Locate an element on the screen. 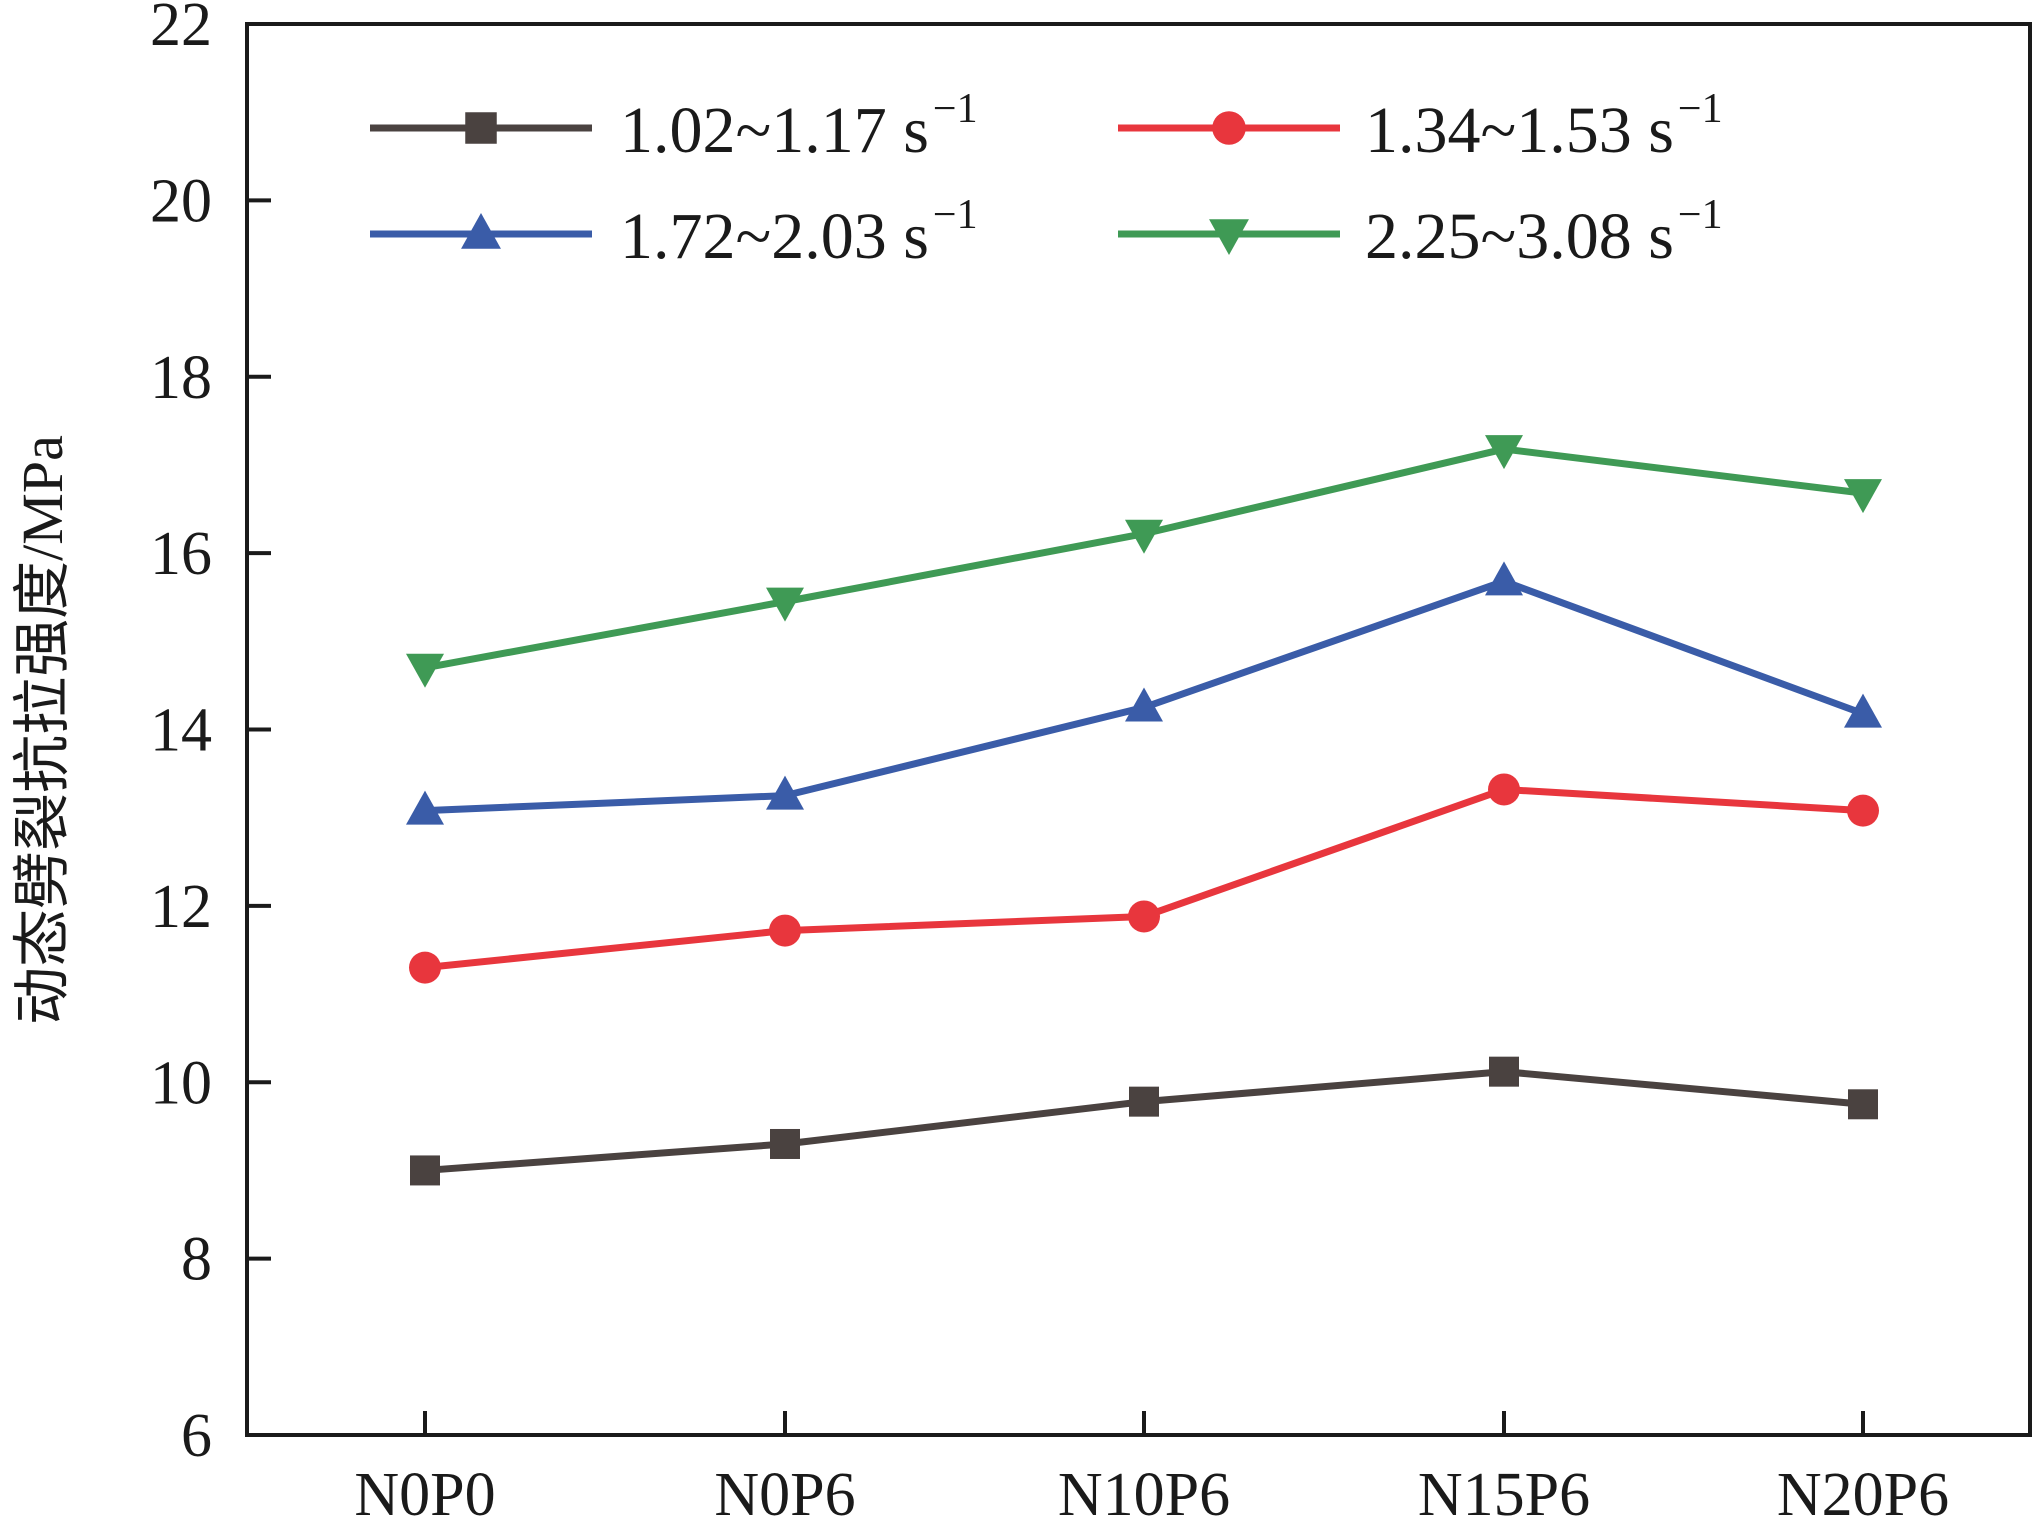 This screenshot has width=2044, height=1522. legend-label: 2.25~3.08 s−1 is located at coordinates (1544, 232).